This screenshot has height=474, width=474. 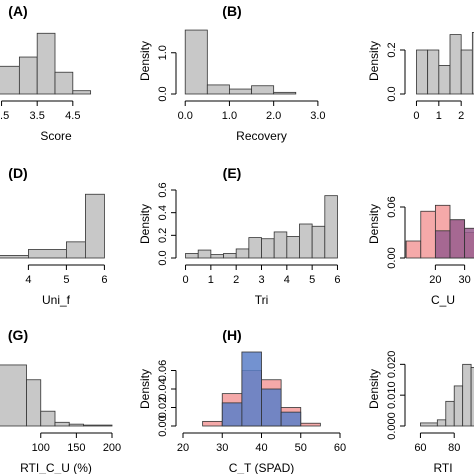 What do you see at coordinates (211, 280) in the screenshot?
I see `x-tick-label-e-1: 1` at bounding box center [211, 280].